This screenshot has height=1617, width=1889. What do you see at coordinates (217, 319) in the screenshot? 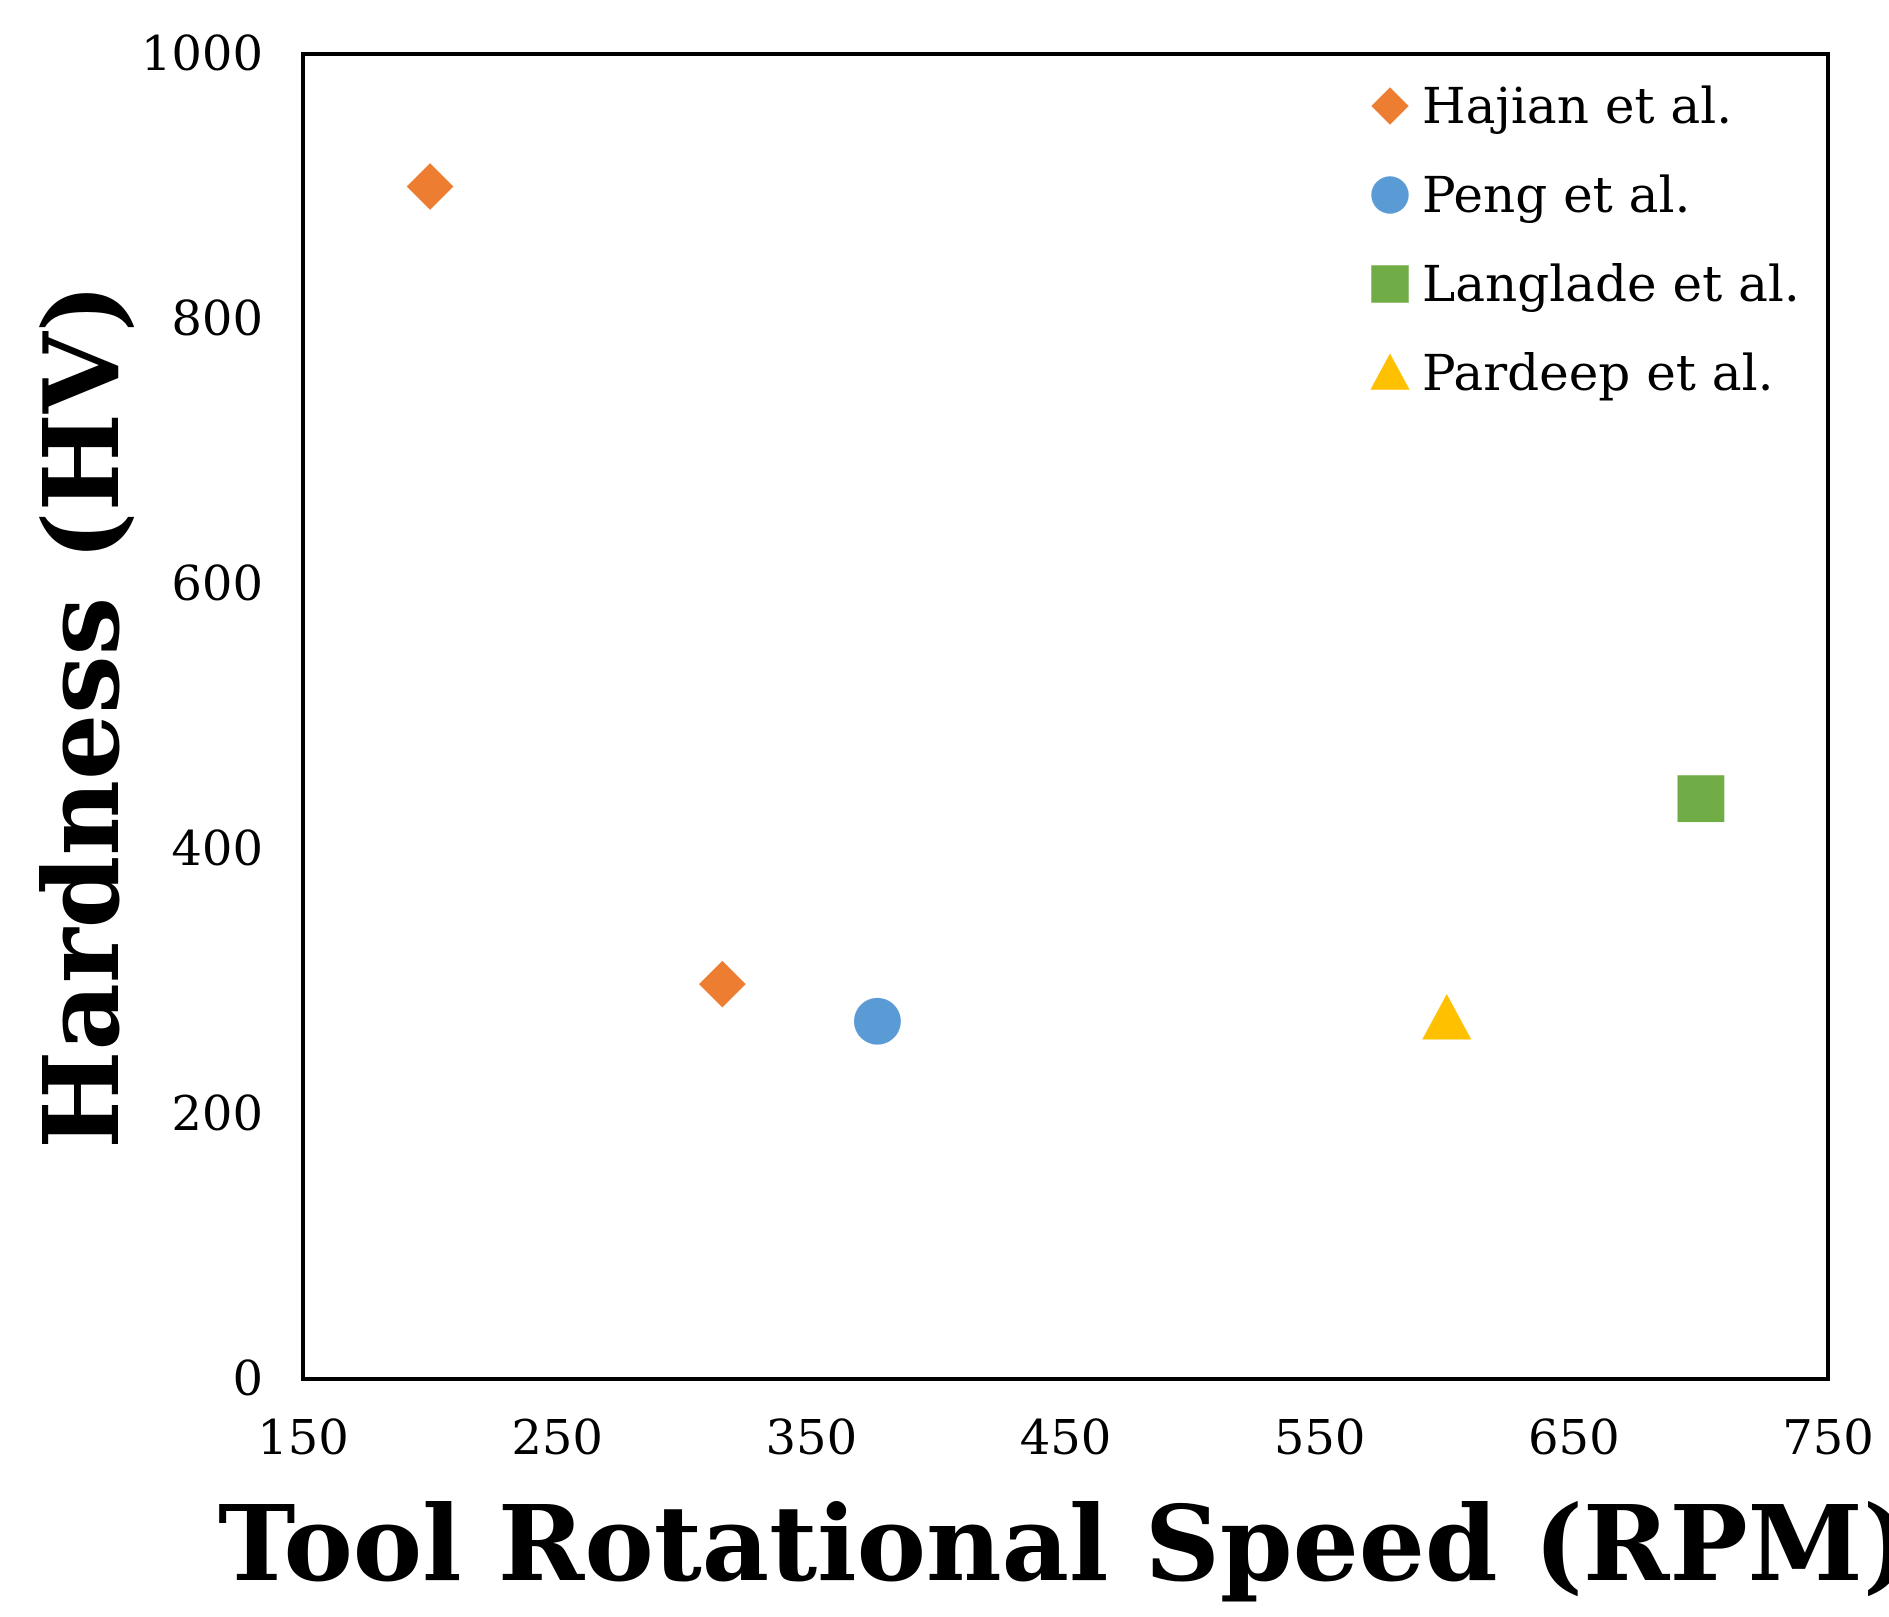
I see `y-tick-label: 800` at bounding box center [217, 319].